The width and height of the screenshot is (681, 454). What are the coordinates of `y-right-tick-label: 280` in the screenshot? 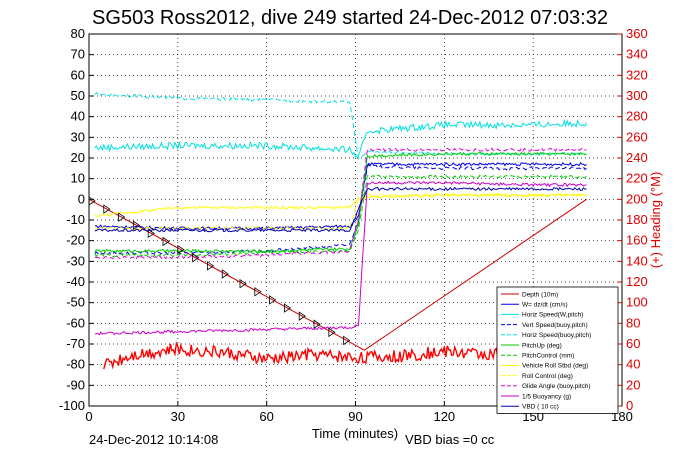 It's located at (637, 116).